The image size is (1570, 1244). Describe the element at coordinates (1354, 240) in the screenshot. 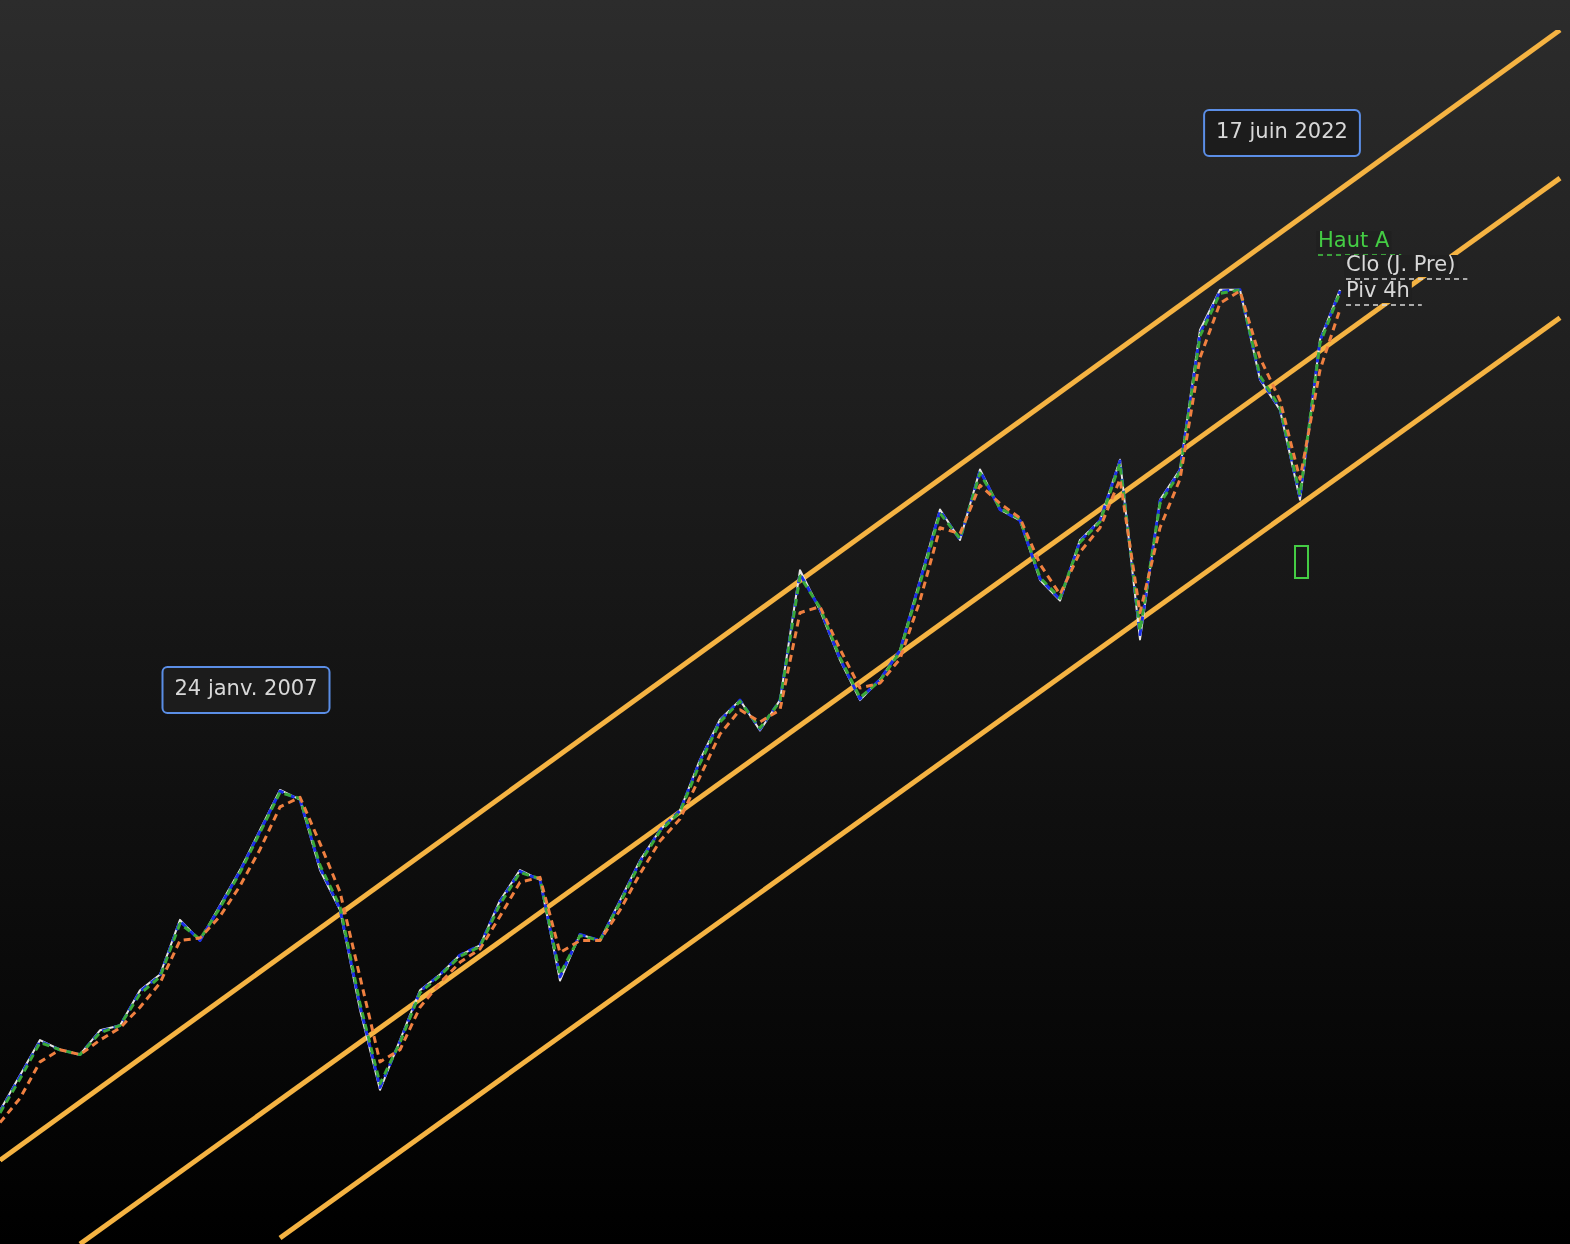

I see `annotation: Haut A` at that location.